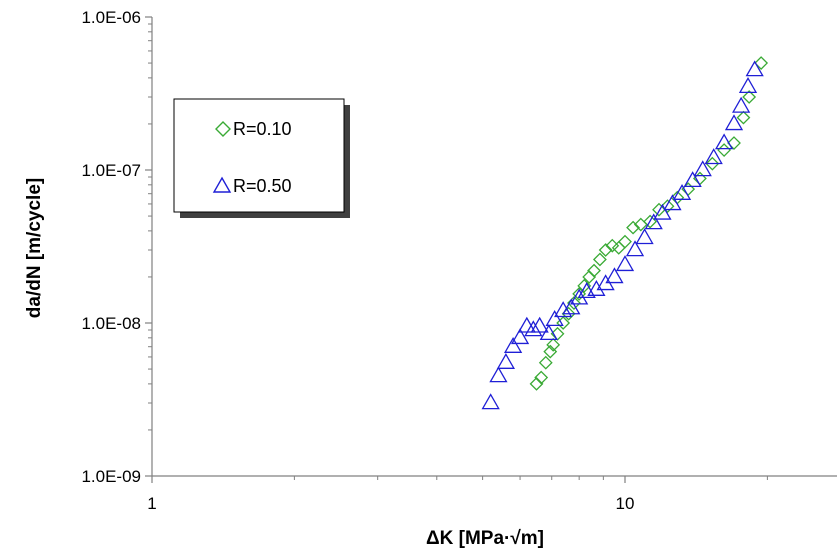  Describe the element at coordinates (625, 503) in the screenshot. I see `x-tick-label: 10` at that location.